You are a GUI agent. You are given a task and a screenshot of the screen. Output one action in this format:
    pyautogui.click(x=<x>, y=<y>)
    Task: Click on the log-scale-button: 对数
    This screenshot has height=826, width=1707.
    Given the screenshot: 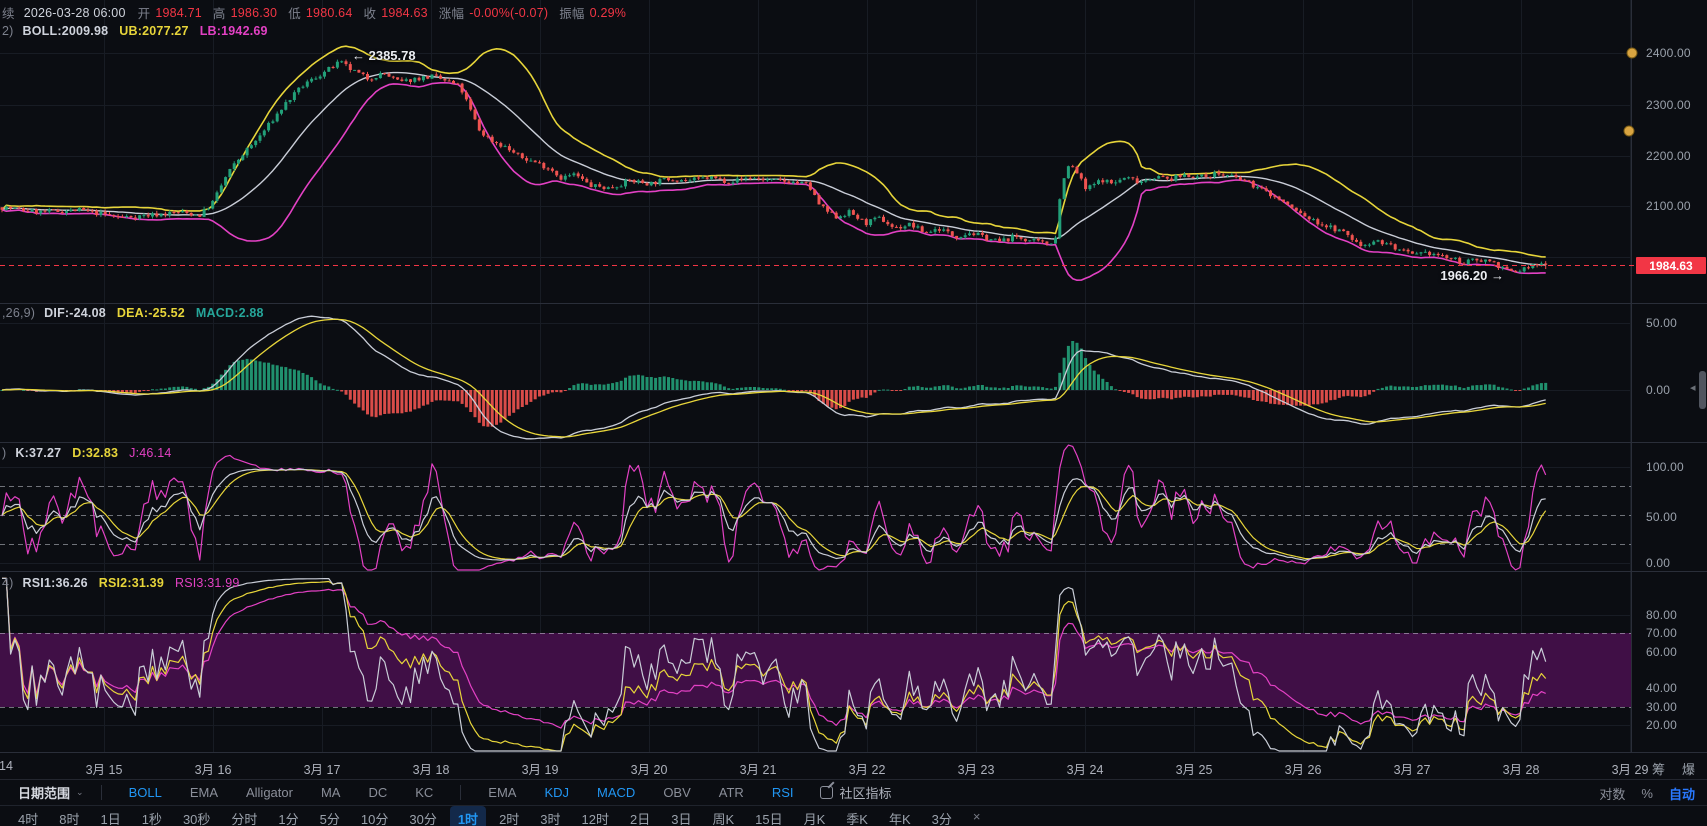 What is the action you would take?
    pyautogui.click(x=1612, y=794)
    